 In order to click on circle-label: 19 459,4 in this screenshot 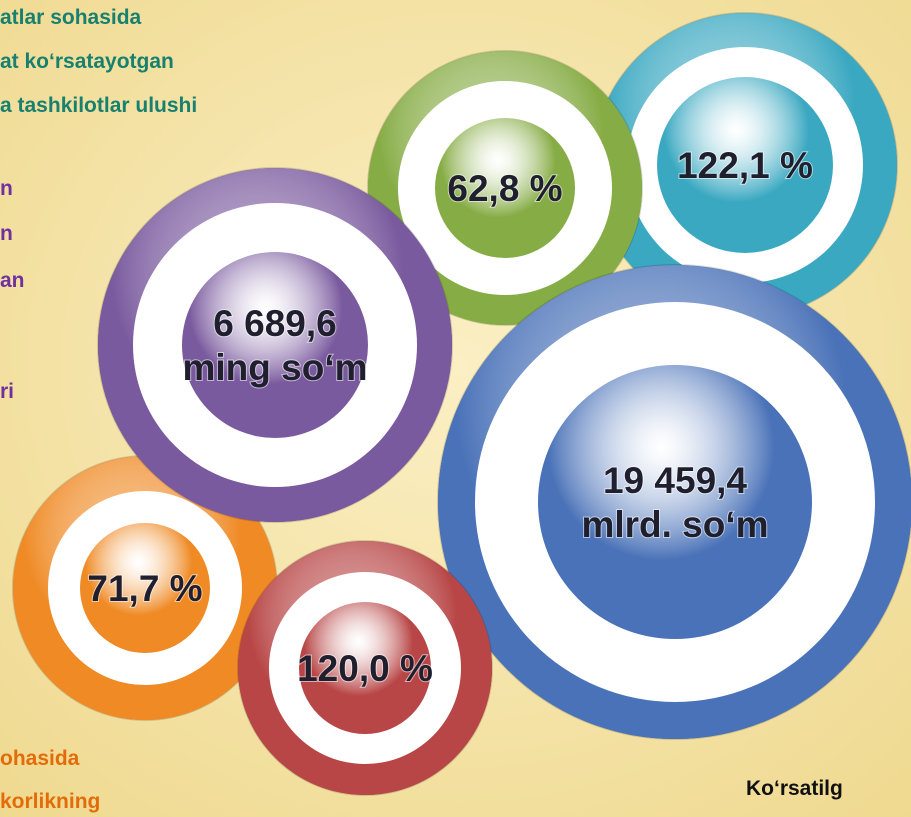, I will do `click(675, 480)`.